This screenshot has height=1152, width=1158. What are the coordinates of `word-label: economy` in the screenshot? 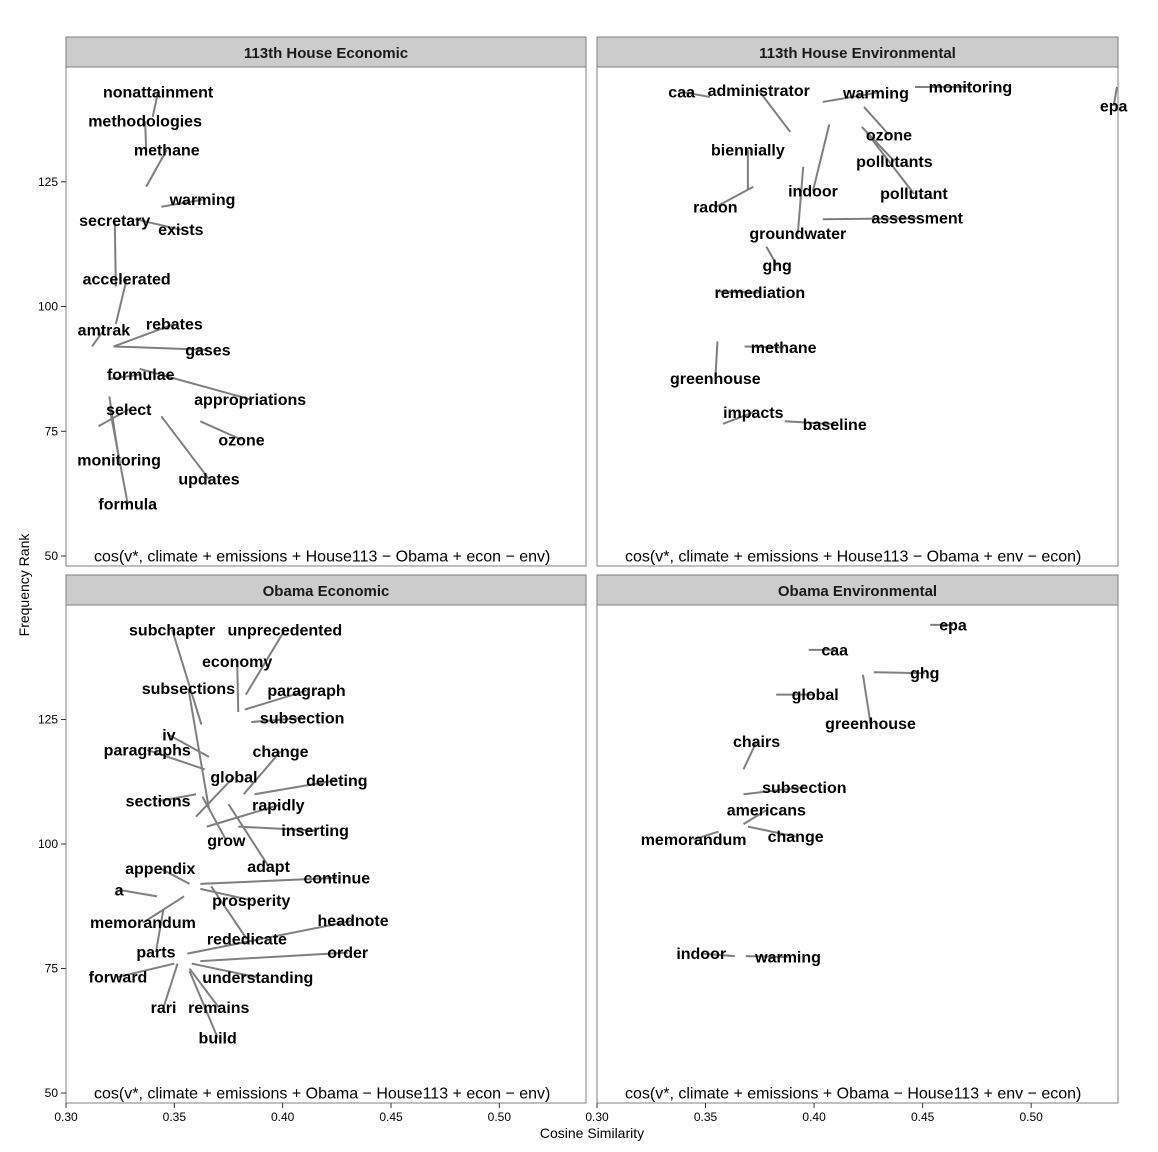 It's located at (237, 662).